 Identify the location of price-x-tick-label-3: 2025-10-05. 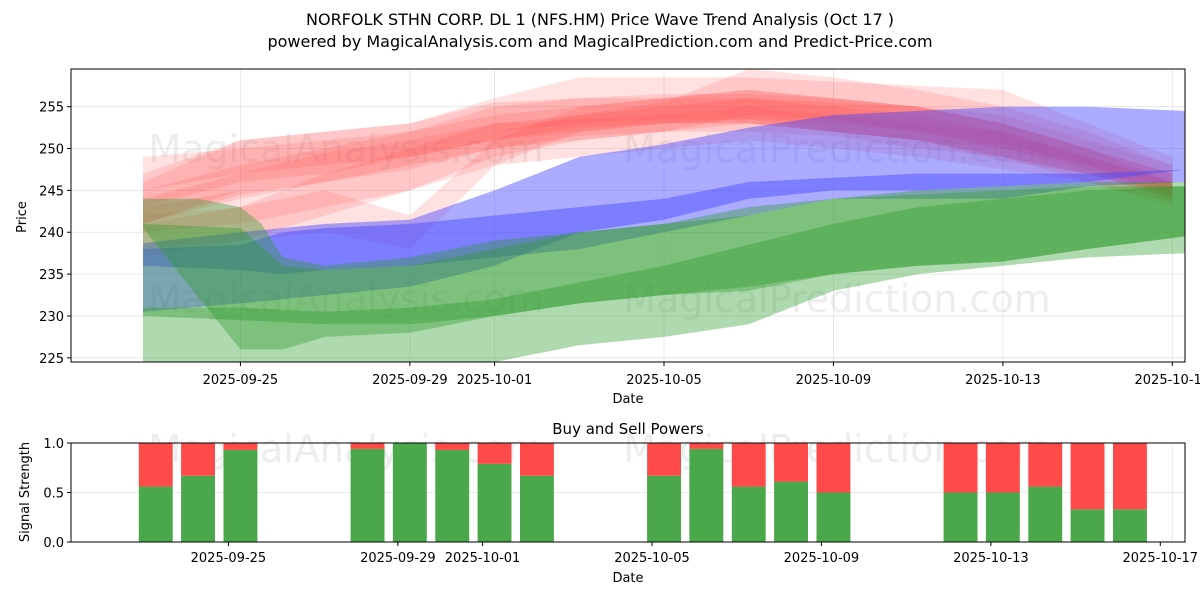
(664, 380).